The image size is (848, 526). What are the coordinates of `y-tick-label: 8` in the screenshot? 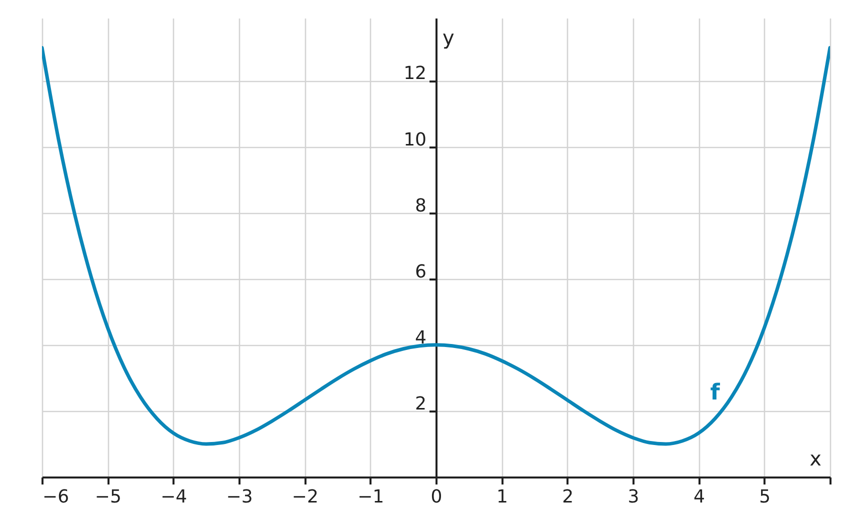 It's located at (420, 205).